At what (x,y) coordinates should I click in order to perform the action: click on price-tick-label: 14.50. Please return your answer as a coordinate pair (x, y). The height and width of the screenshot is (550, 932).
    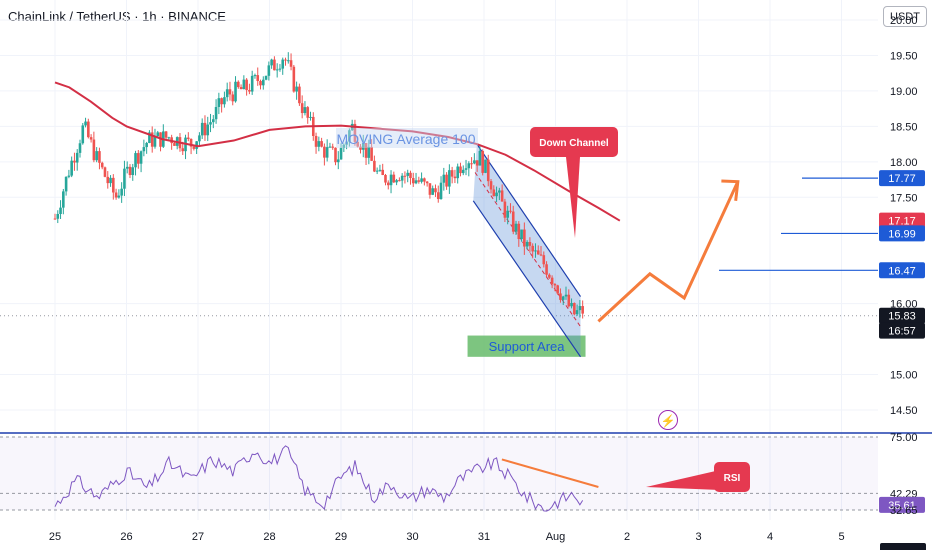
    Looking at the image, I should click on (904, 411).